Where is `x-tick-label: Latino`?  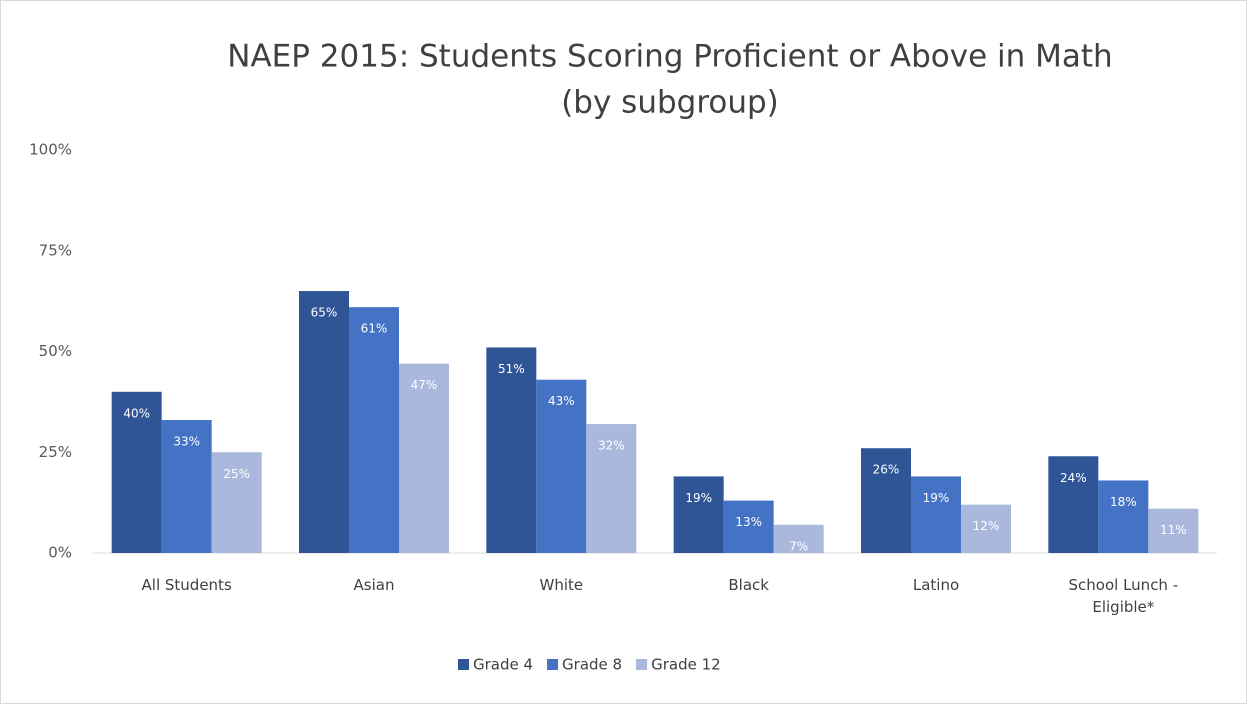 x-tick-label: Latino is located at coordinates (936, 585).